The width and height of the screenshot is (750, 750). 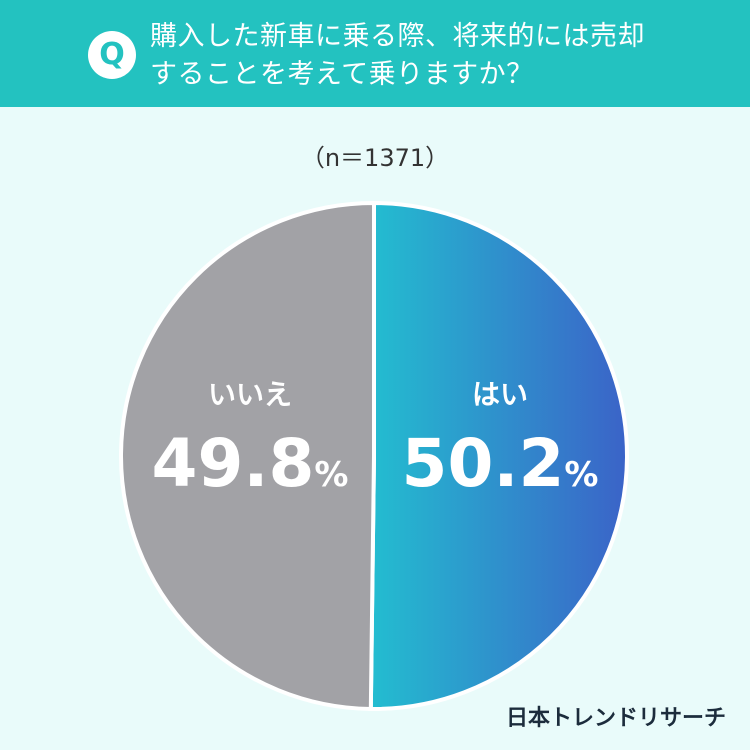 I want to click on question-header: Q 購入した新車に乗る際、将来的には売却 することを考えて乗りますか？, so click(x=375, y=53).